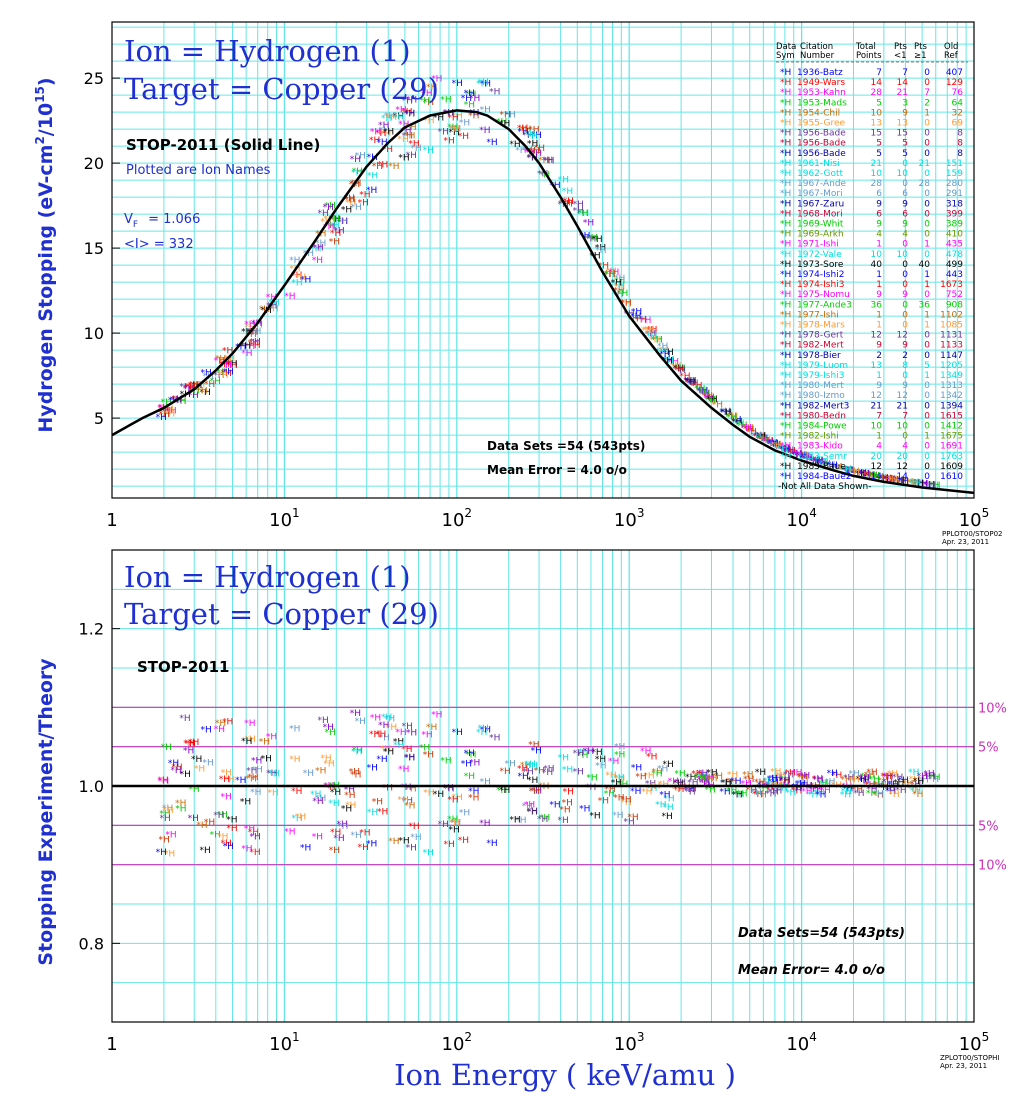  Describe the element at coordinates (954, 235) in the screenshot. I see `legend-cell: 410` at that location.